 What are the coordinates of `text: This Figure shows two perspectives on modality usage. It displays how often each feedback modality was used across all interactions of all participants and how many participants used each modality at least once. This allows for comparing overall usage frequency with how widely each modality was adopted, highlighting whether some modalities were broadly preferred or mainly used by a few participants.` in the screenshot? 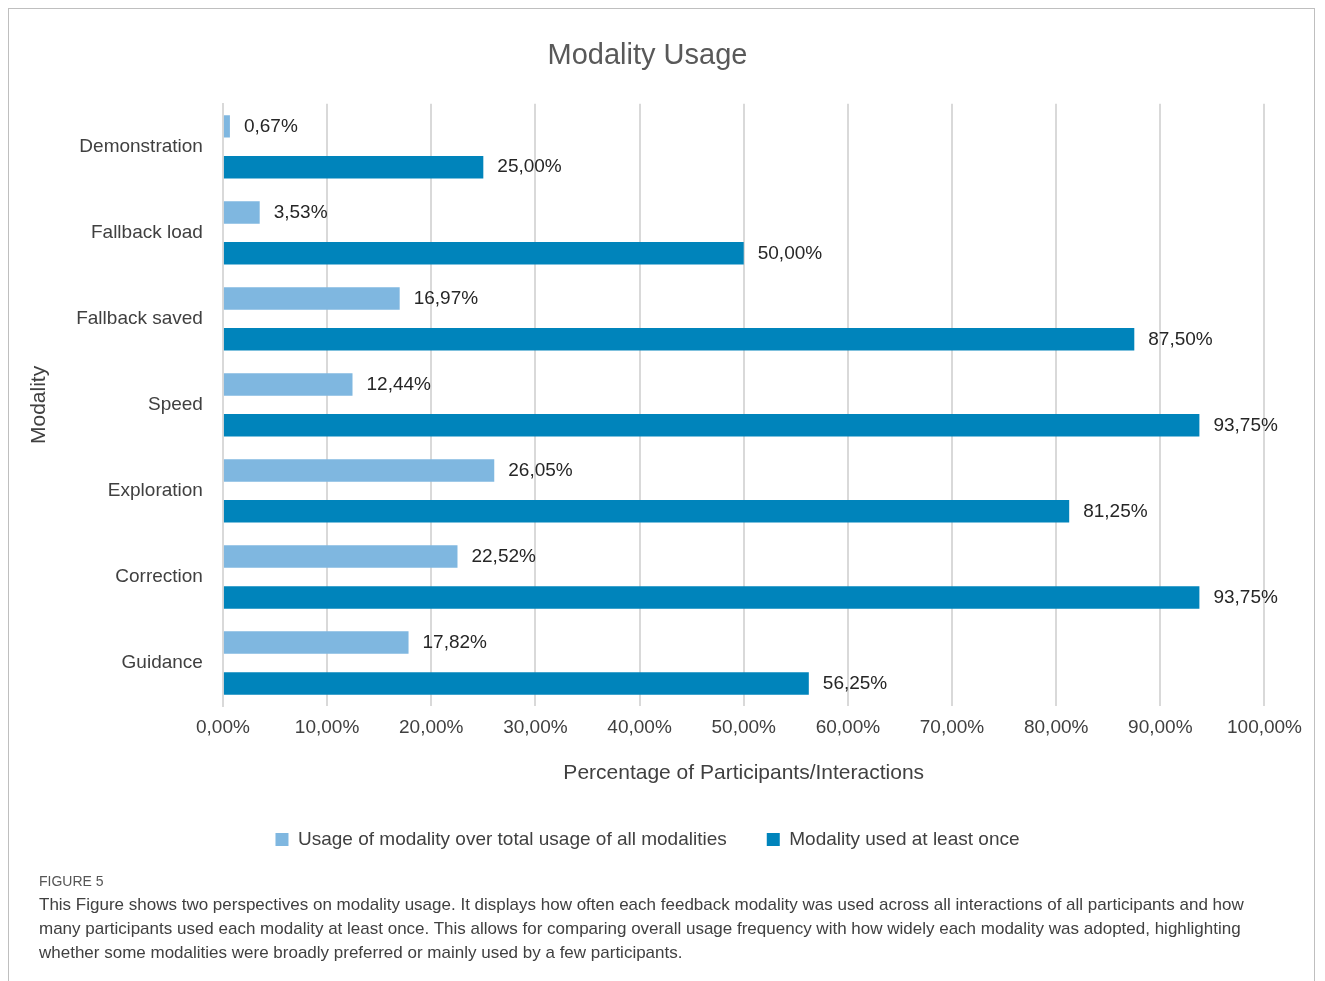 It's located at (642, 929).